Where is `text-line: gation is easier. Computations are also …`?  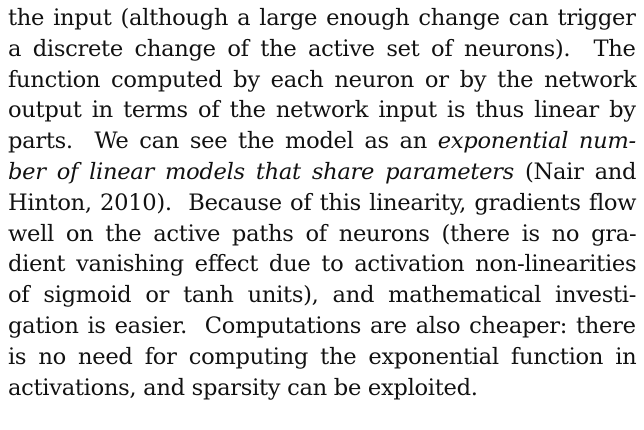
text-line: gation is easier. Computations are also … is located at coordinates (322, 326).